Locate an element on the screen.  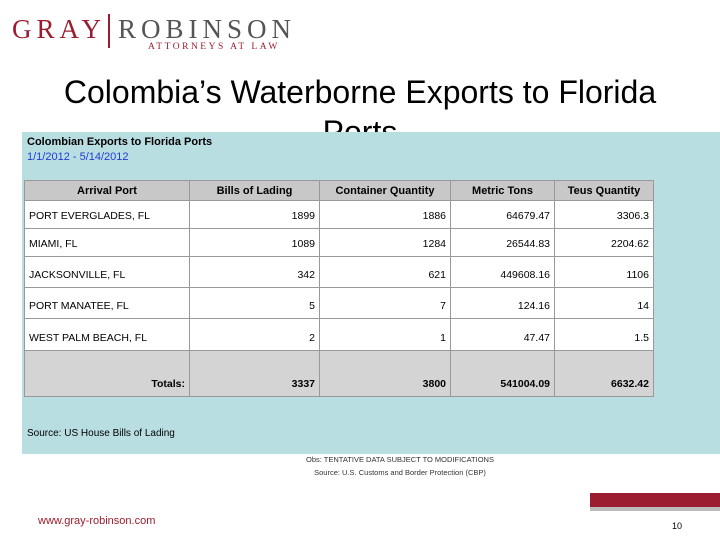
column-header: Bills of Lading is located at coordinates (254, 190).